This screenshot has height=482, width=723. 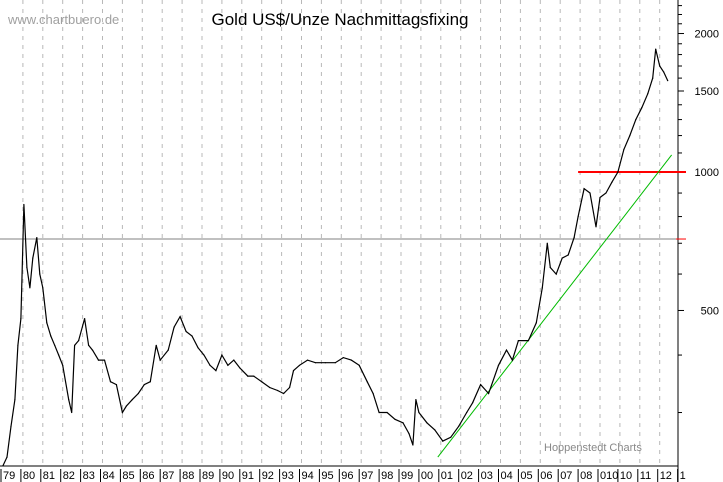 I want to click on x-tick-label: 10, so click(x=626, y=476).